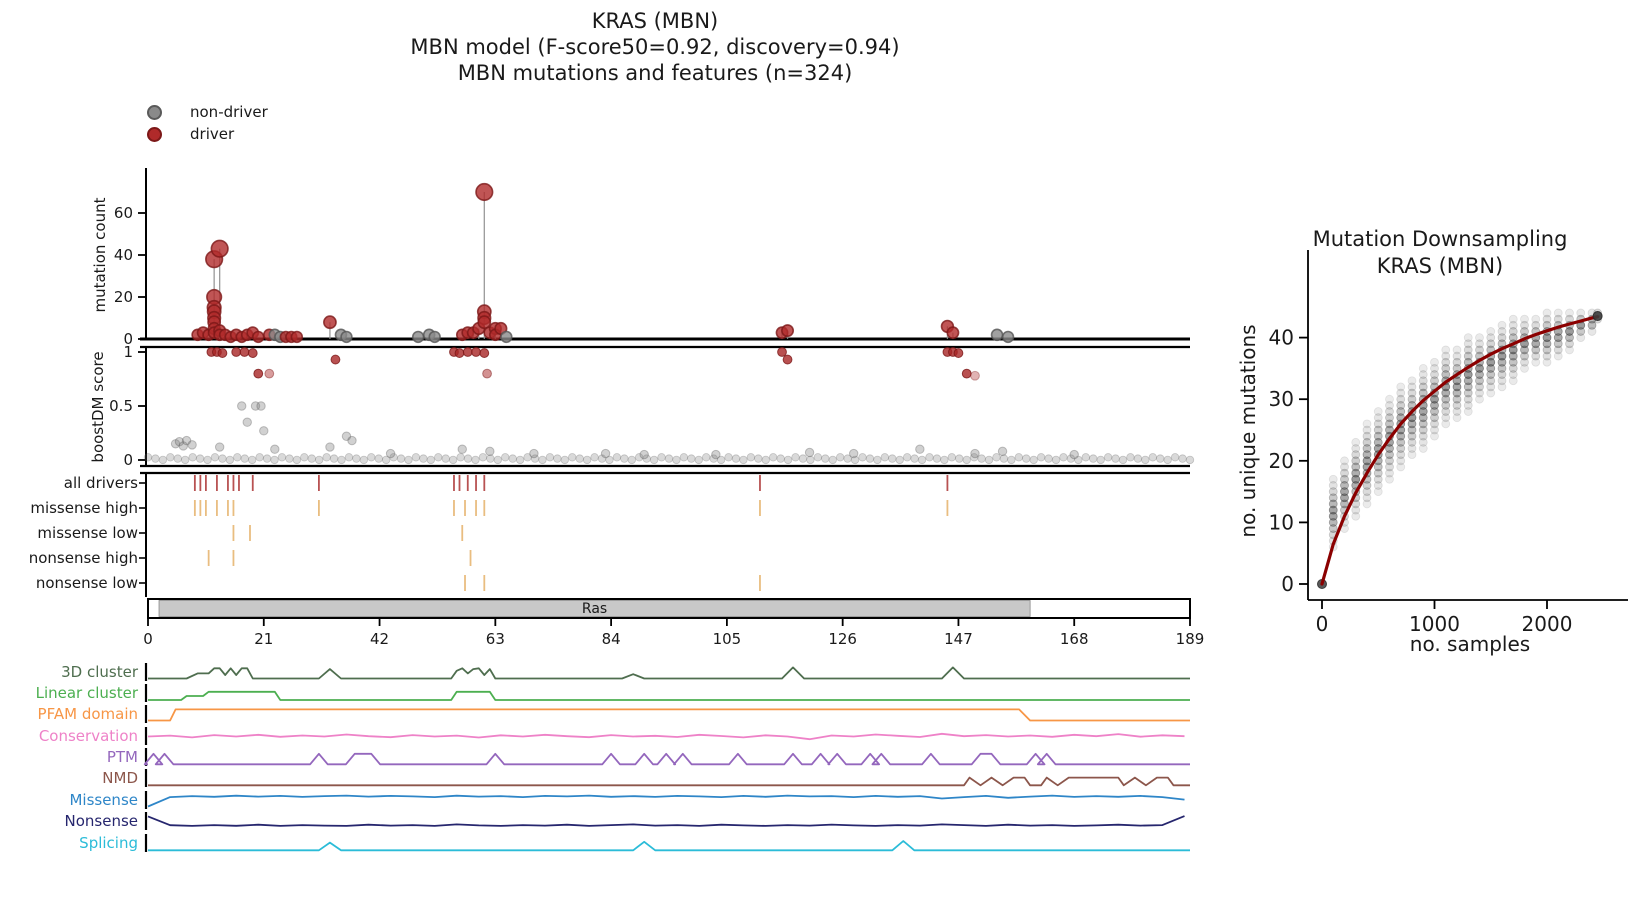 The image size is (1632, 905). Describe the element at coordinates (263, 639) in the screenshot. I see `svg-text: 21` at that location.